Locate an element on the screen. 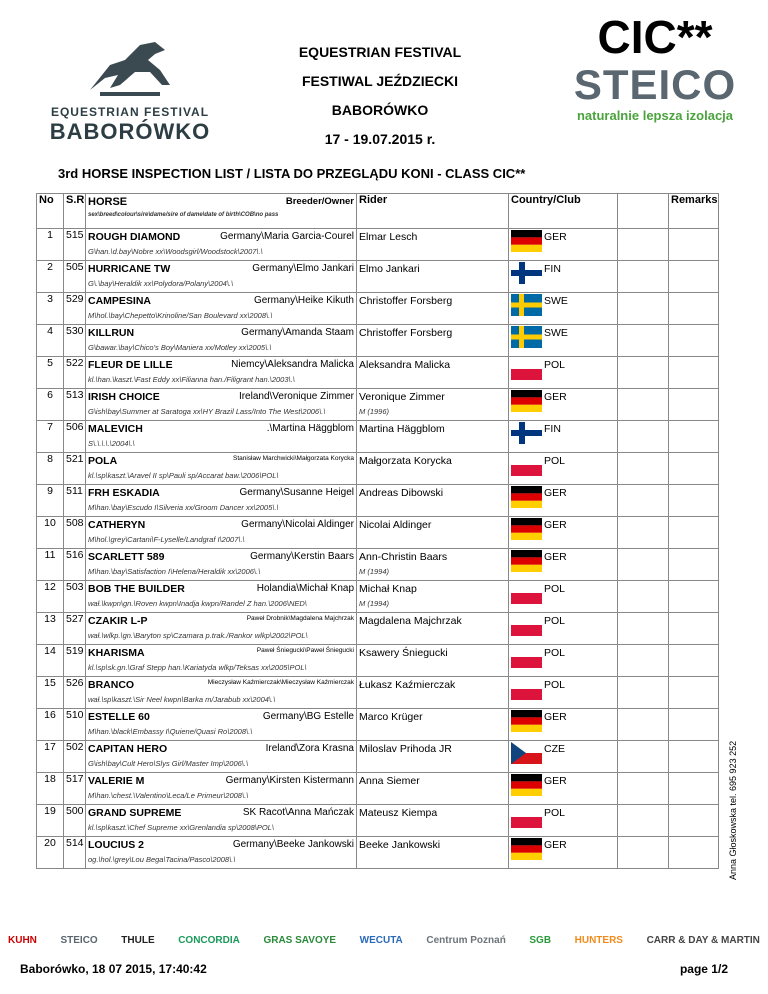 This screenshot has height=994, width=768. horse-name: CZAKIR L-P is located at coordinates (118, 621).